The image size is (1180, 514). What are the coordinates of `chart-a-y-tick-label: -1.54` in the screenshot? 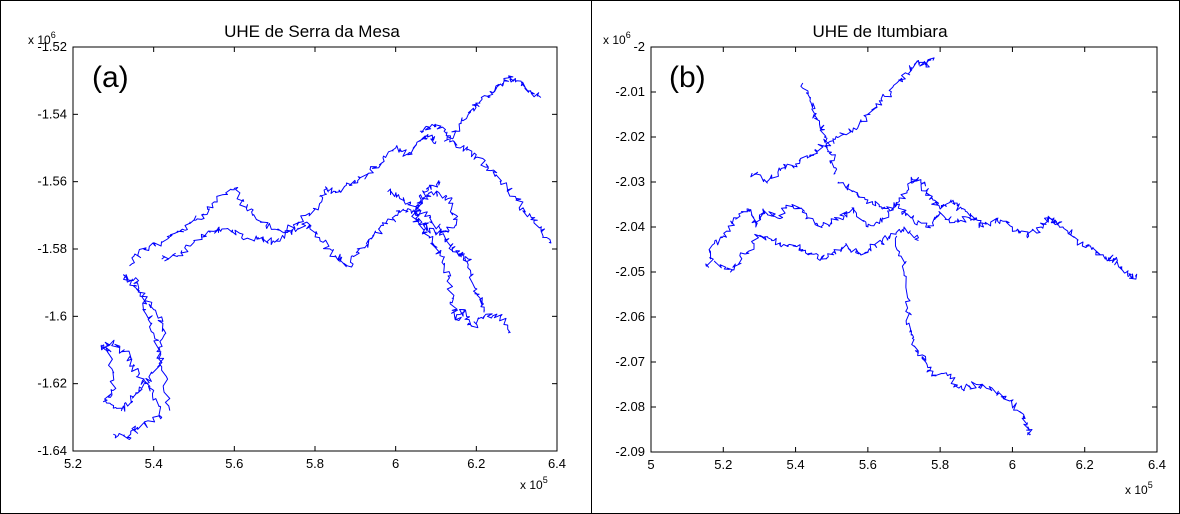 It's located at (52, 113).